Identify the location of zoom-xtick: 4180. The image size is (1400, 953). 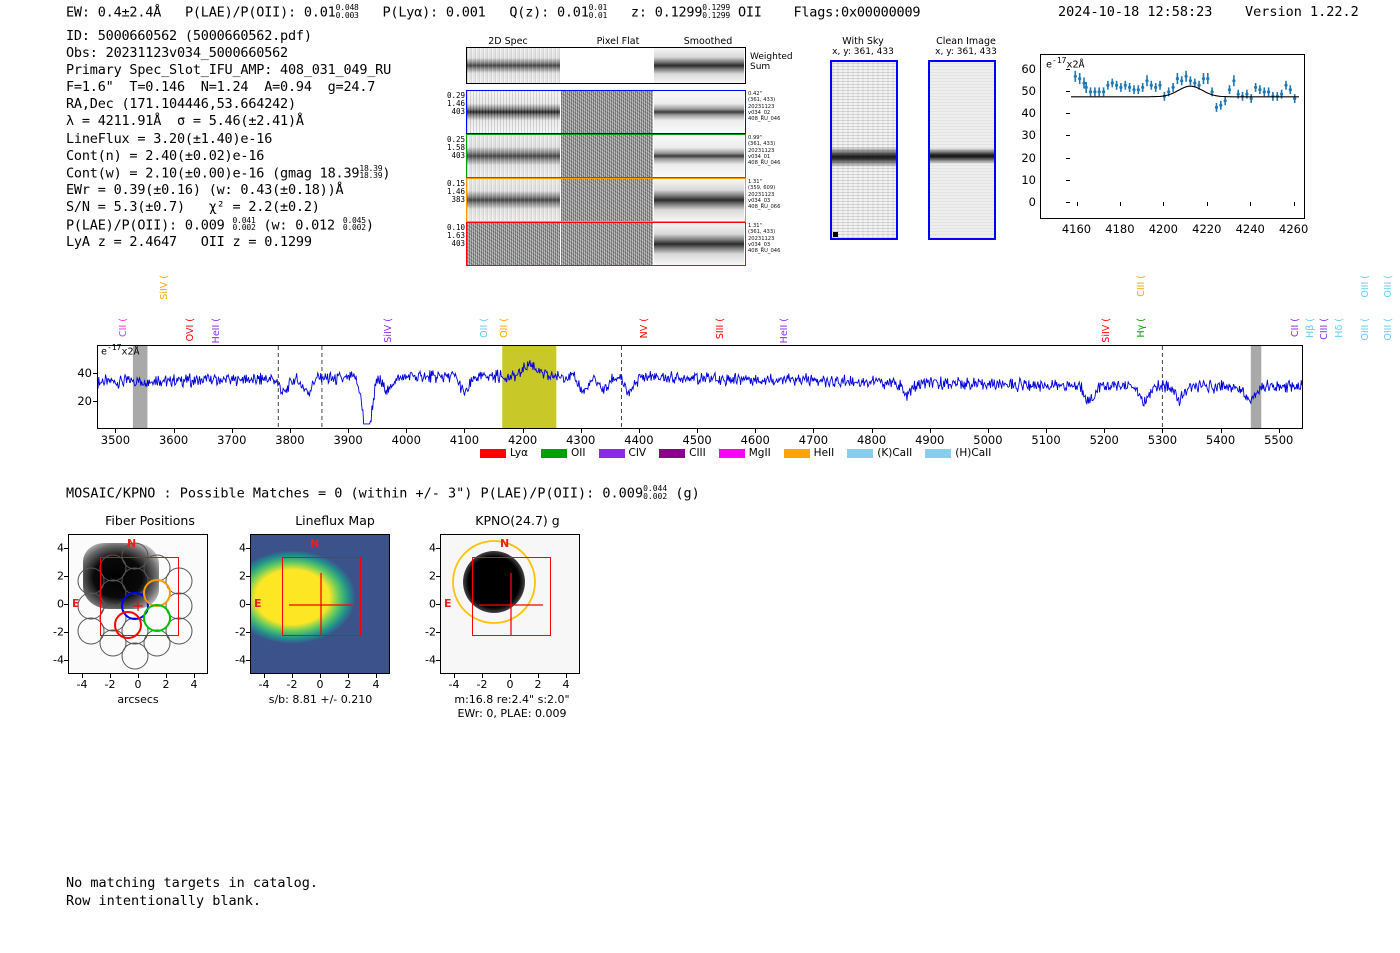
(1120, 229).